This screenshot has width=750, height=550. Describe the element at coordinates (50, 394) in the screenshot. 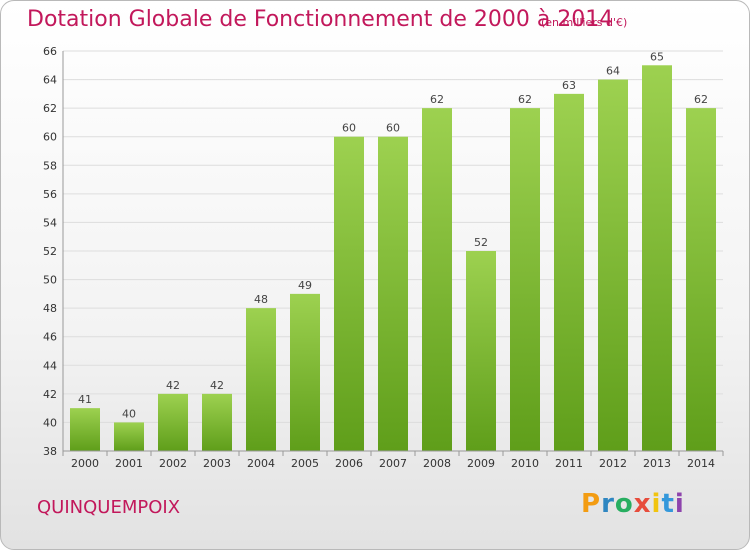

I see `y-tick-label: 42` at that location.